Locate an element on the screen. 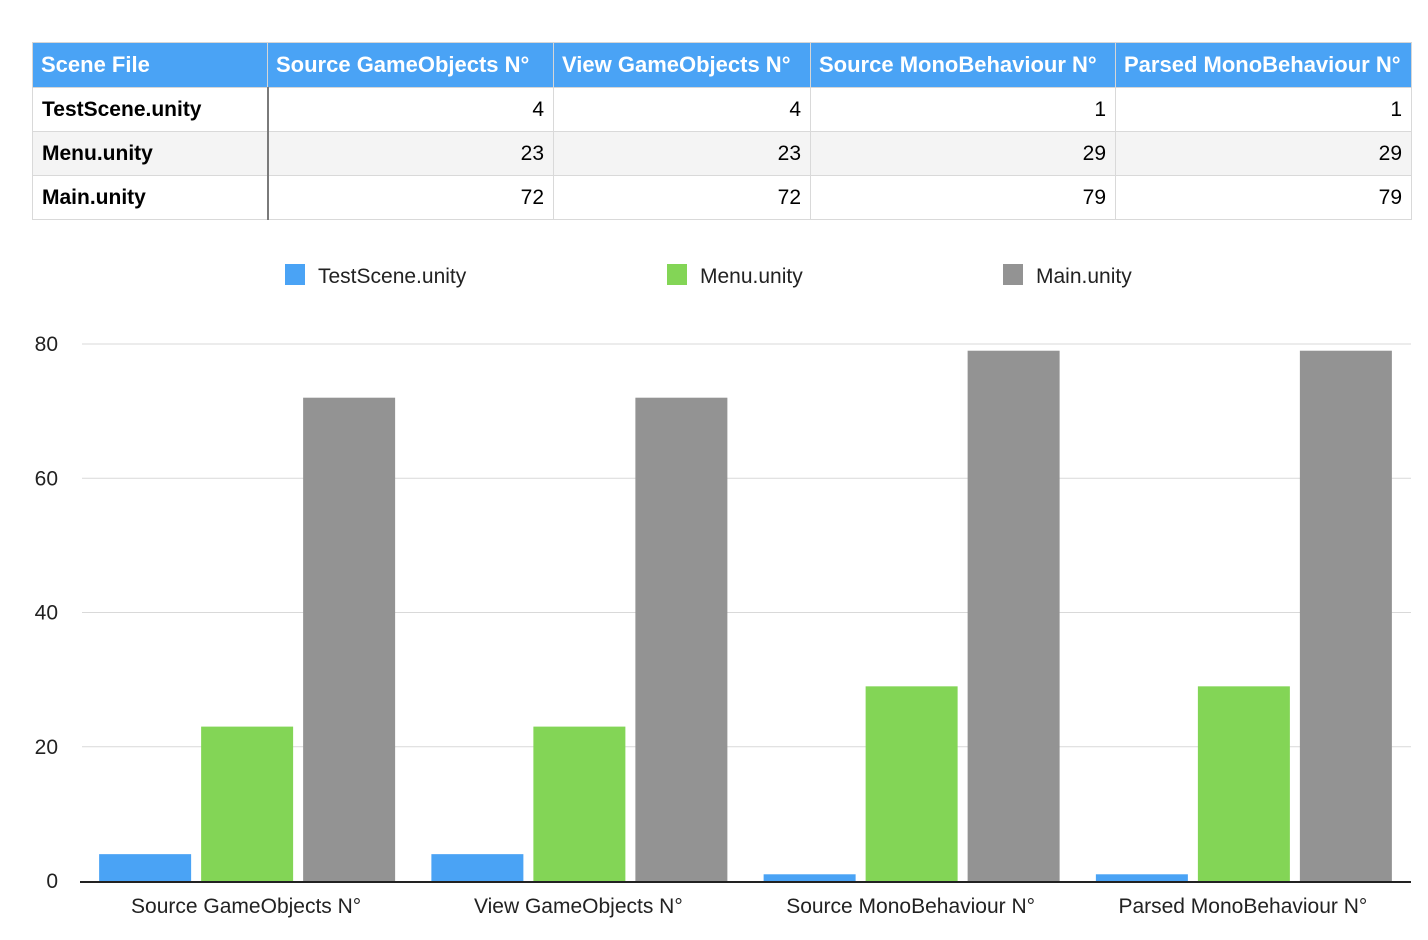  x-tick-label: Source GameObjects N° is located at coordinates (246, 906).